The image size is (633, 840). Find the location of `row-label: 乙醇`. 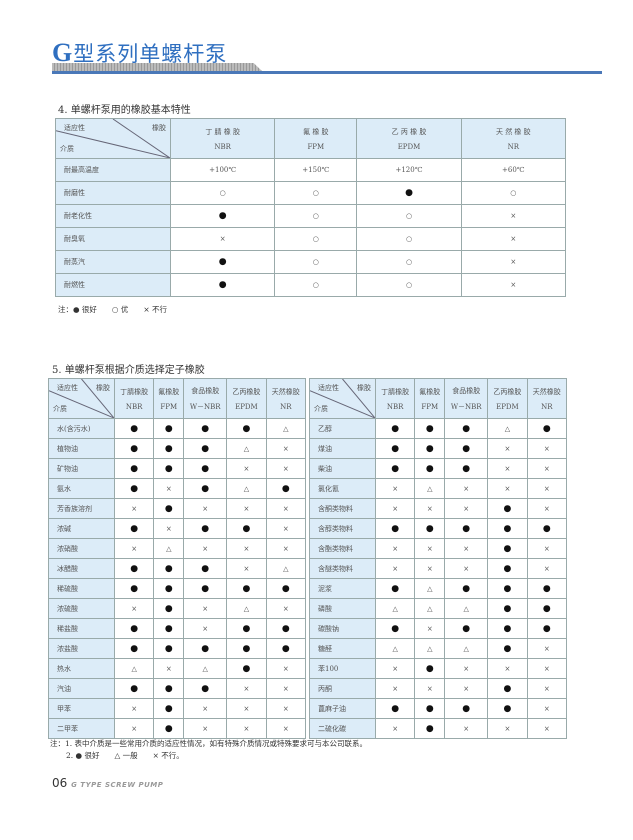

row-label: 乙醇 is located at coordinates (342, 428).